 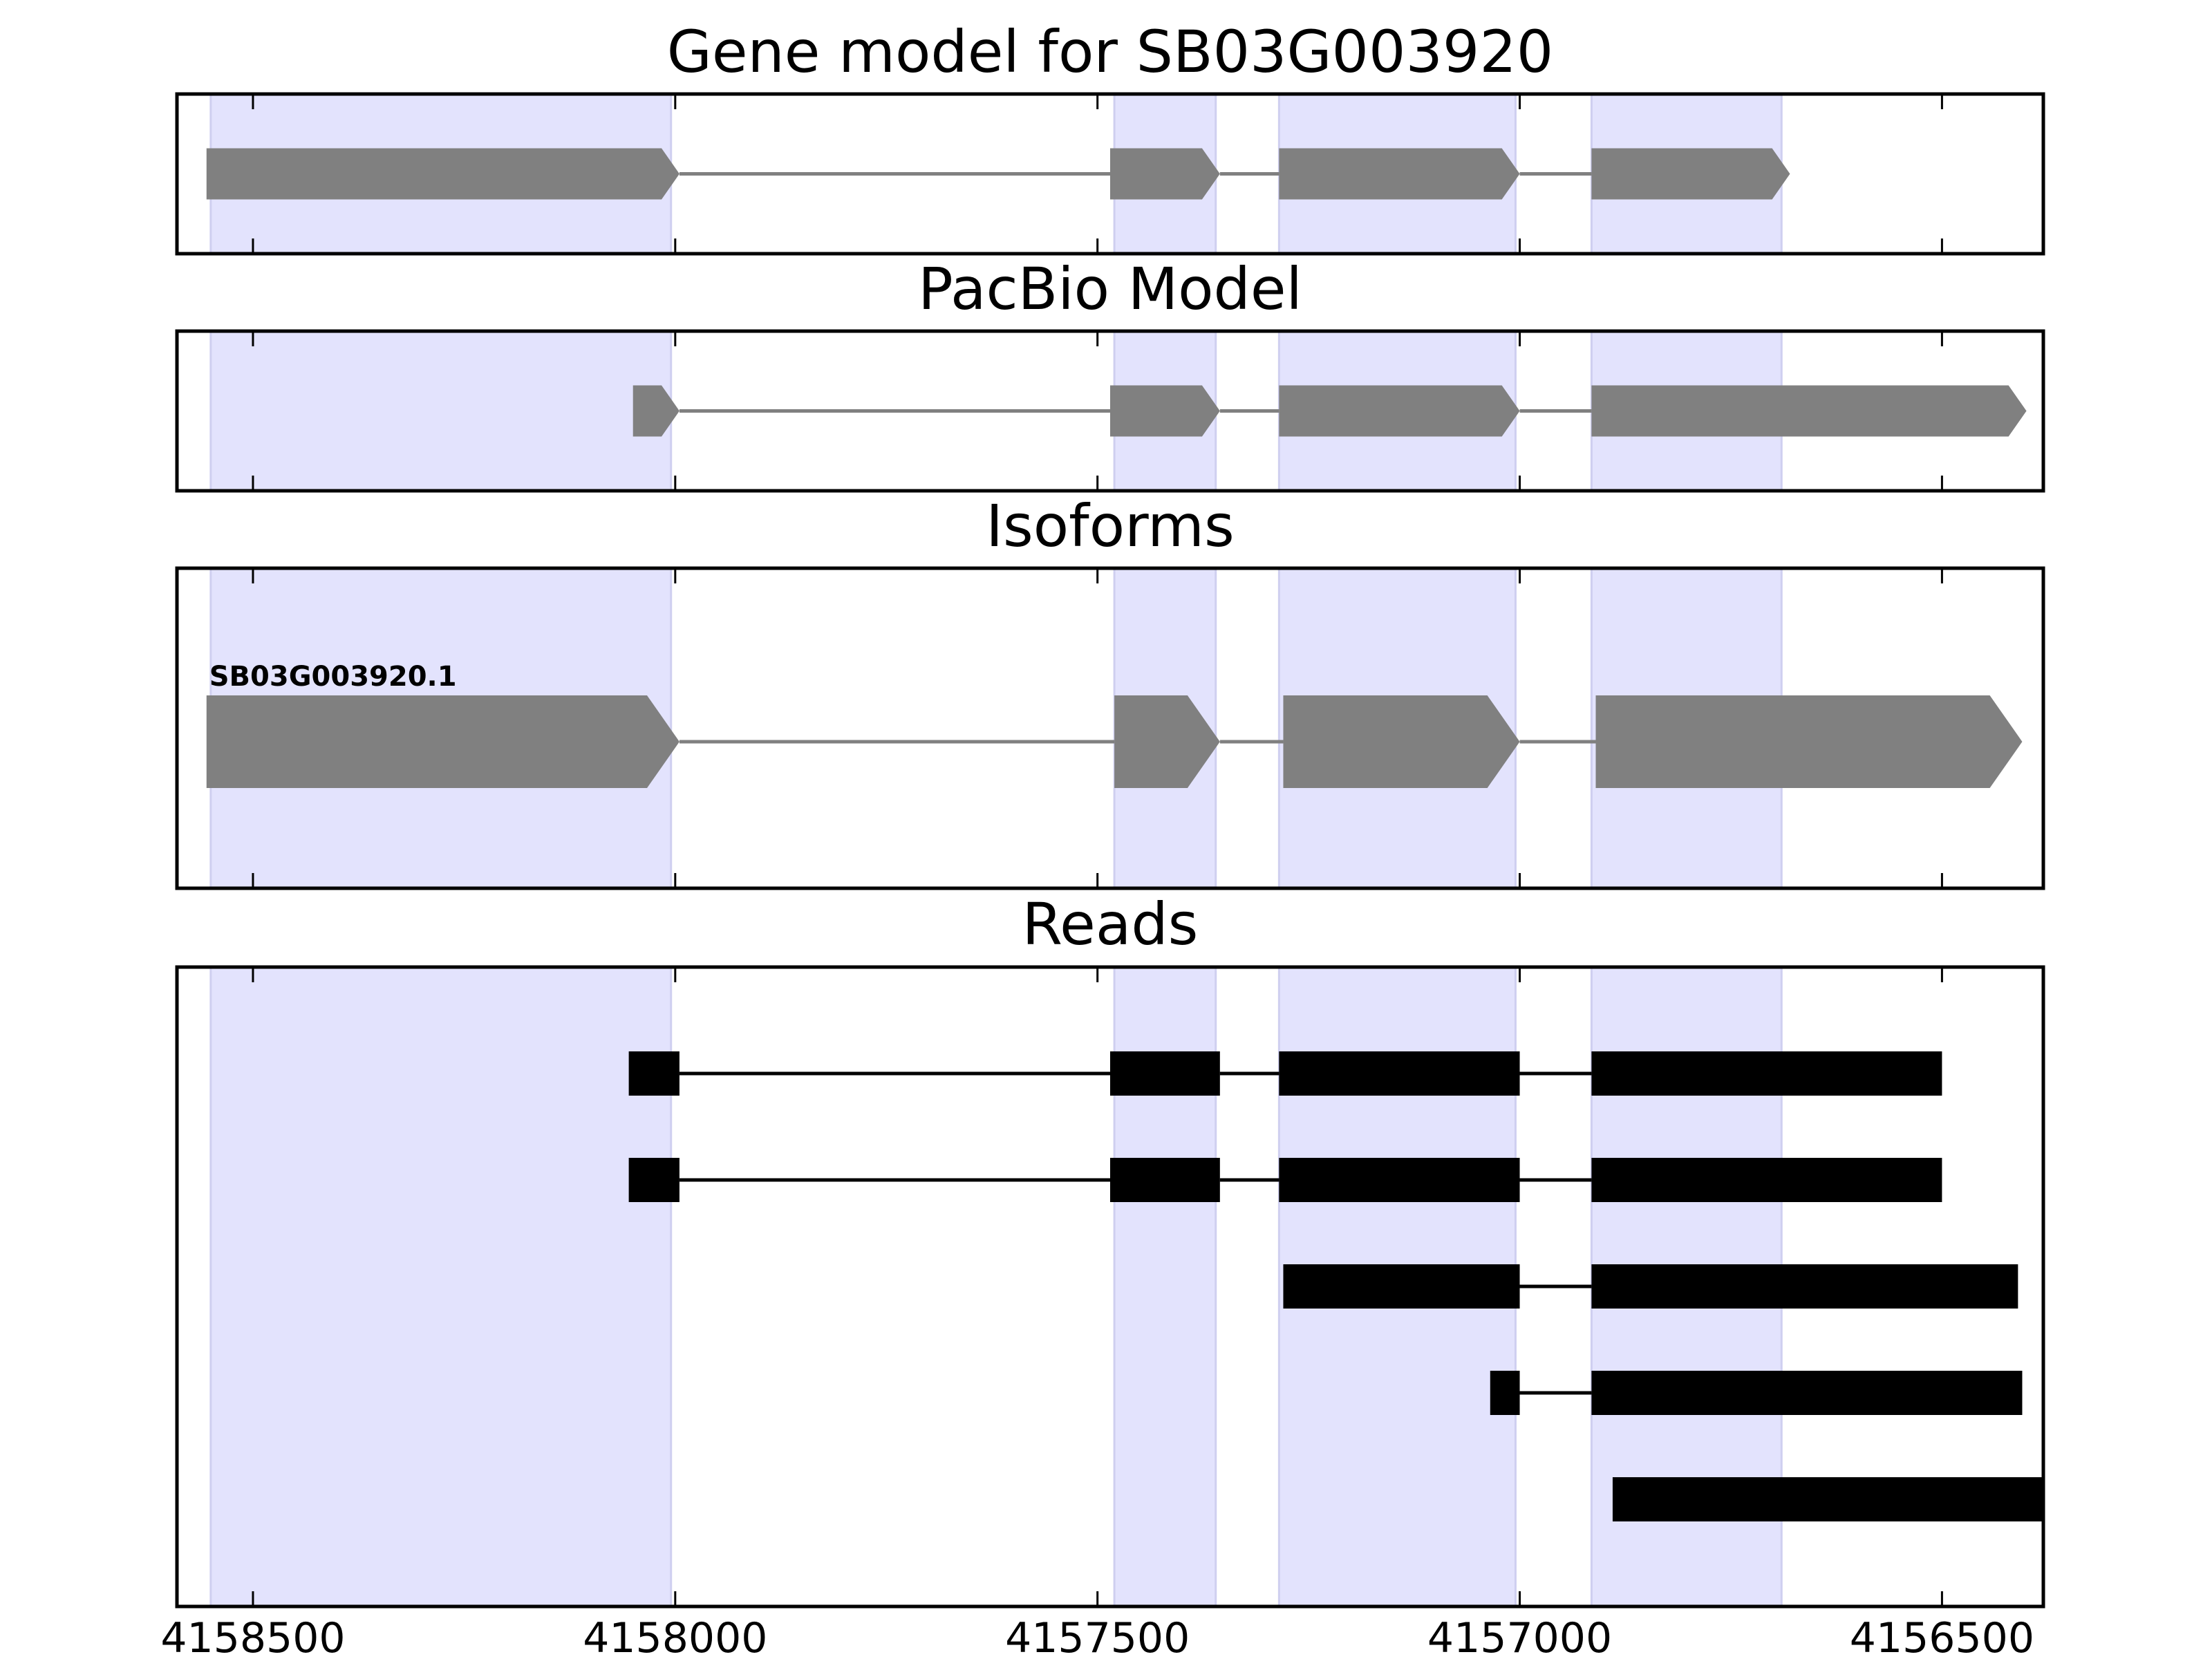 I want to click on panel-pacbio-model: PacBio Model, so click(x=1110, y=374).